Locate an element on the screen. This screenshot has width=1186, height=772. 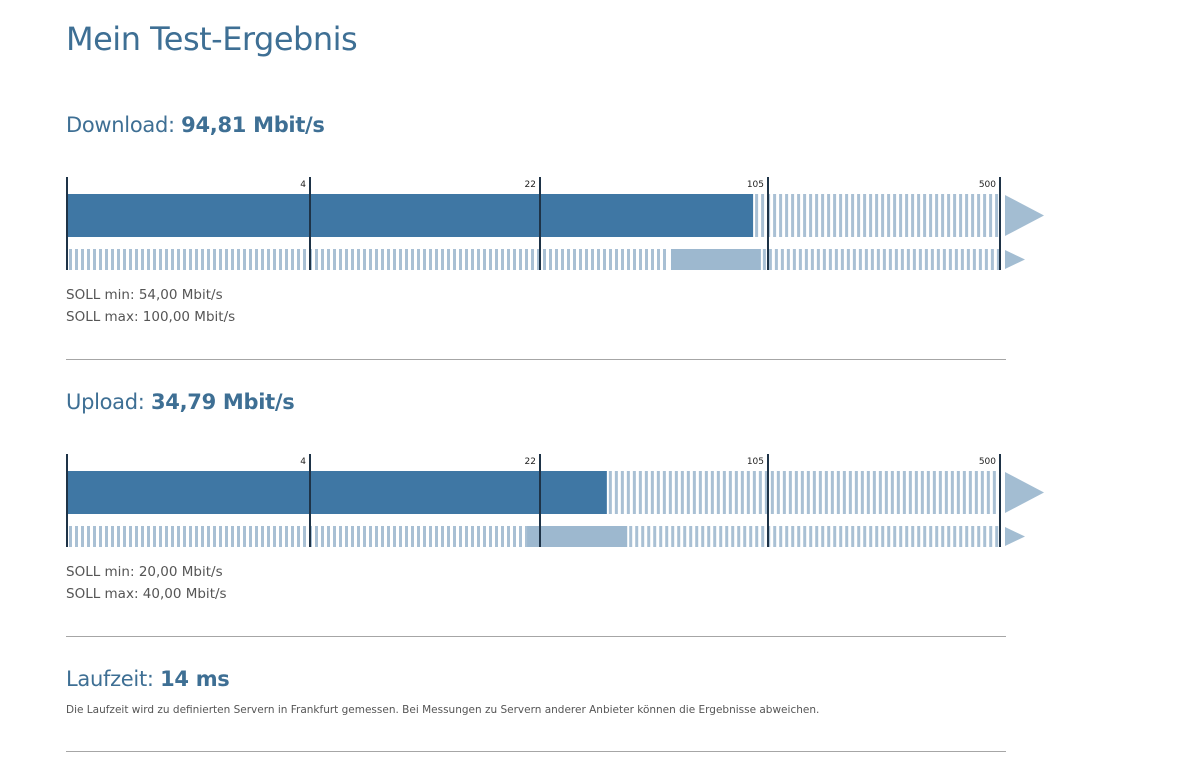
scale-arrow-icon is located at coordinates (1024, 215).